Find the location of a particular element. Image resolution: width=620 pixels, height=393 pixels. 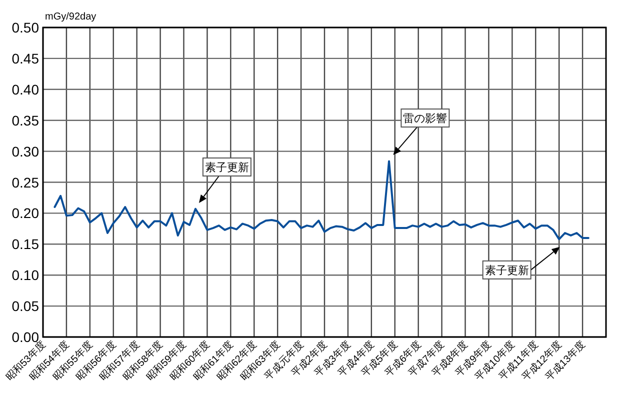

y-tick-label: 0.05 is located at coordinates (26, 306).